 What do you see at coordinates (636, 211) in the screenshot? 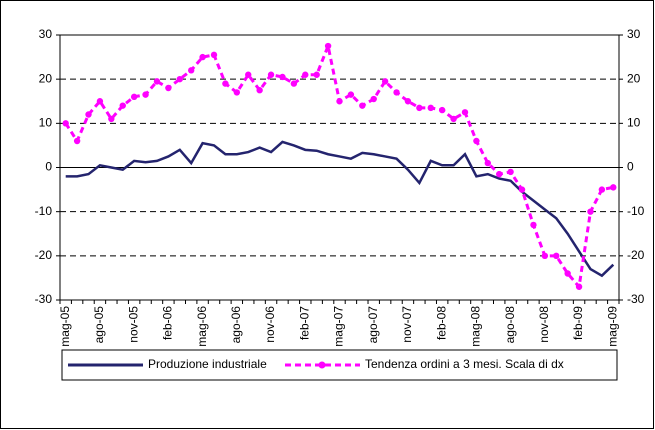
I see `y2-tick-label: -10` at bounding box center [636, 211].